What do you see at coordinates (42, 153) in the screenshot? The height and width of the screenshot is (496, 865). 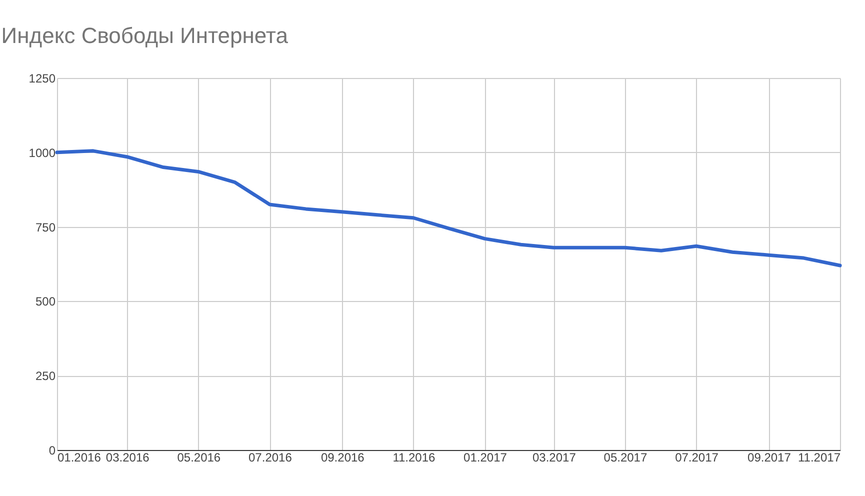 I see `y-tick-label: 1000` at bounding box center [42, 153].